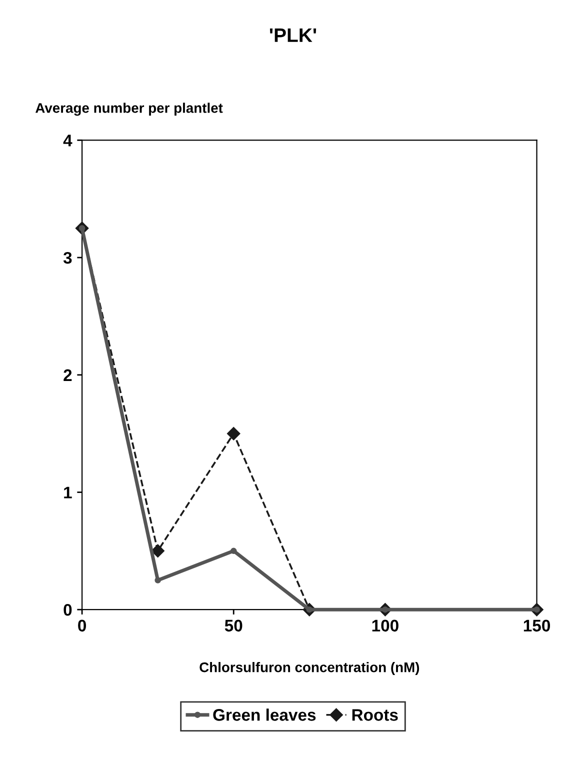 The width and height of the screenshot is (586, 762). Describe the element at coordinates (68, 492) in the screenshot. I see `y-tick-label: 1` at that location.